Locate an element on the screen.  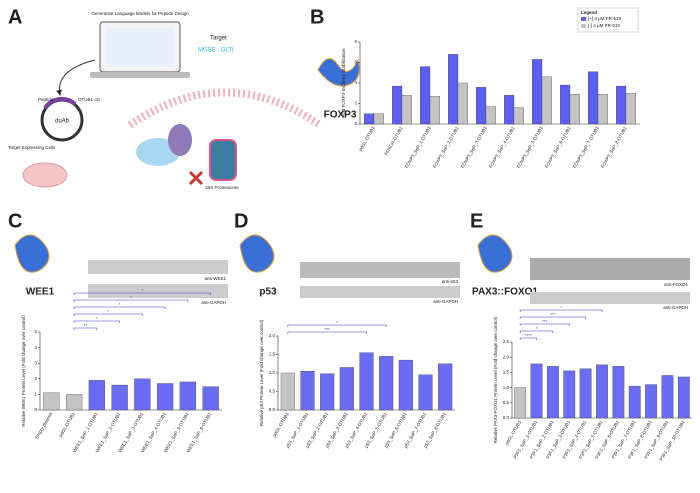
panel-label: D is located at coordinates (241, 221).